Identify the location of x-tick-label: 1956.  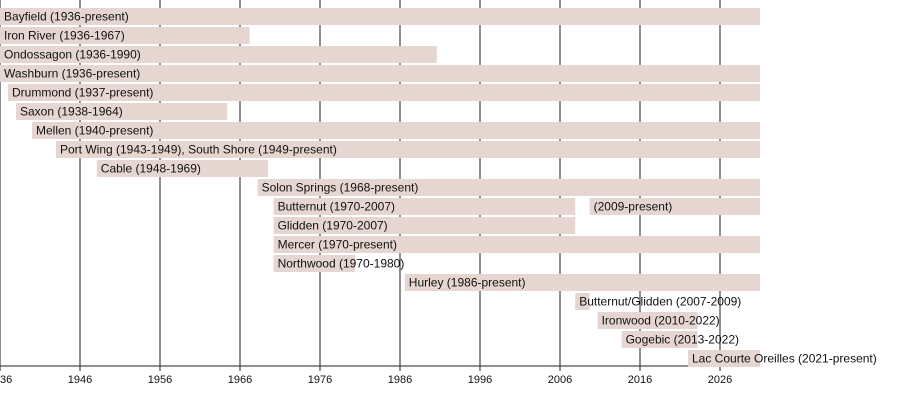
(160, 380).